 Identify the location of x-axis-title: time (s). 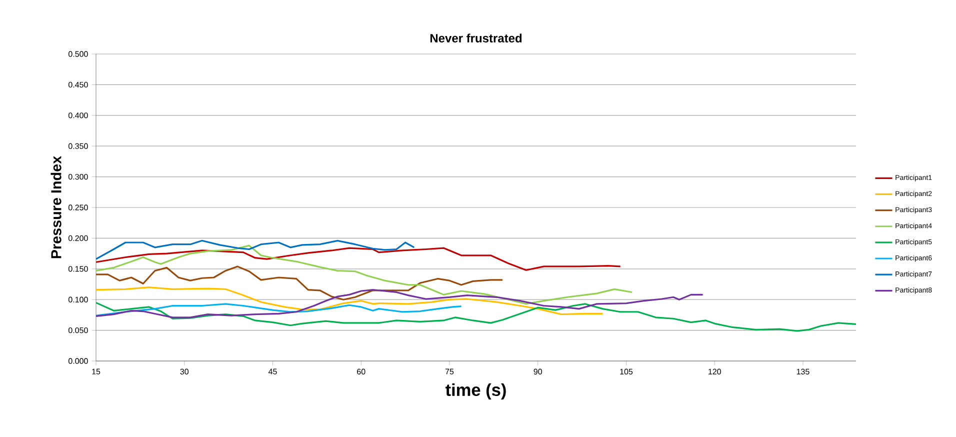
(475, 391).